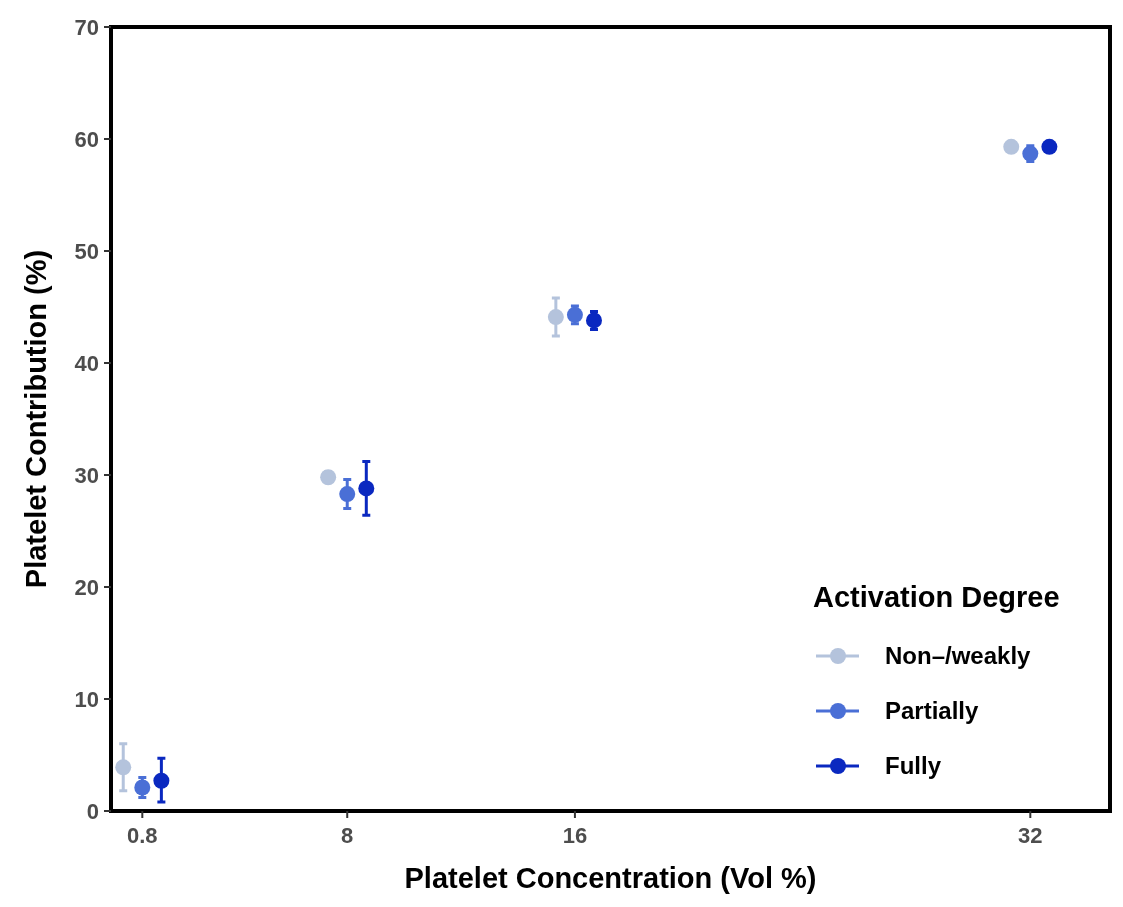  What do you see at coordinates (36, 419) in the screenshot?
I see `y-axis-title: Platelet Contribution (%)` at bounding box center [36, 419].